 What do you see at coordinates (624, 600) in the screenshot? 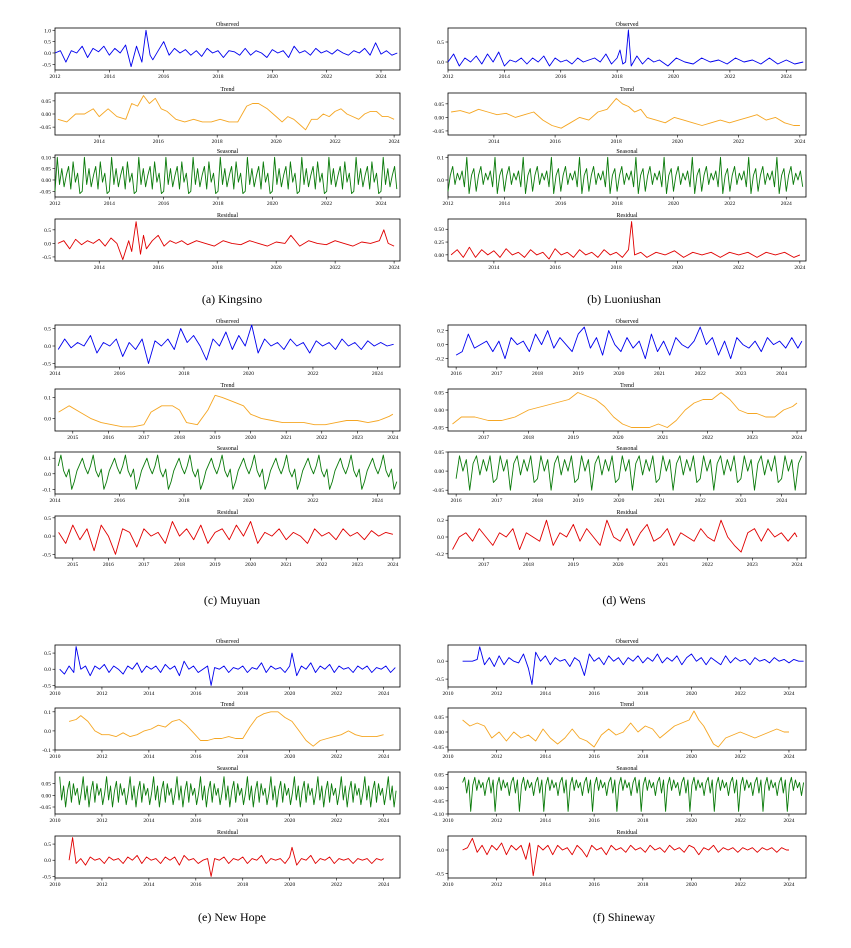
I see `caption-d: (d) Wens` at bounding box center [624, 600].